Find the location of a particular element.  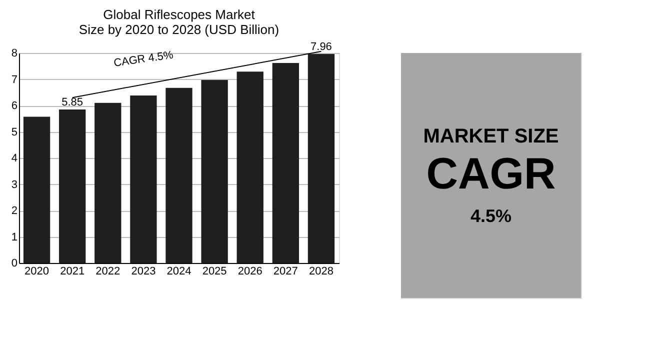

y-tick-label: 4 is located at coordinates (14, 158).